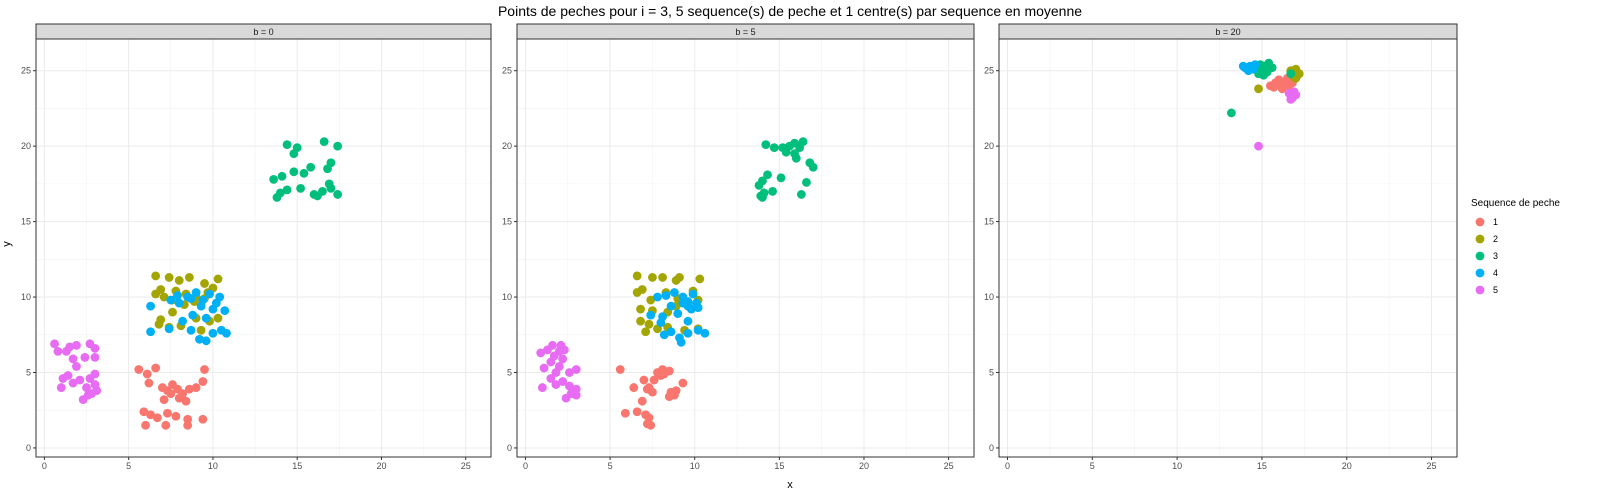 Image resolution: width=1600 pixels, height=500 pixels. I want to click on y-tick-label: 15, so click(26, 222).